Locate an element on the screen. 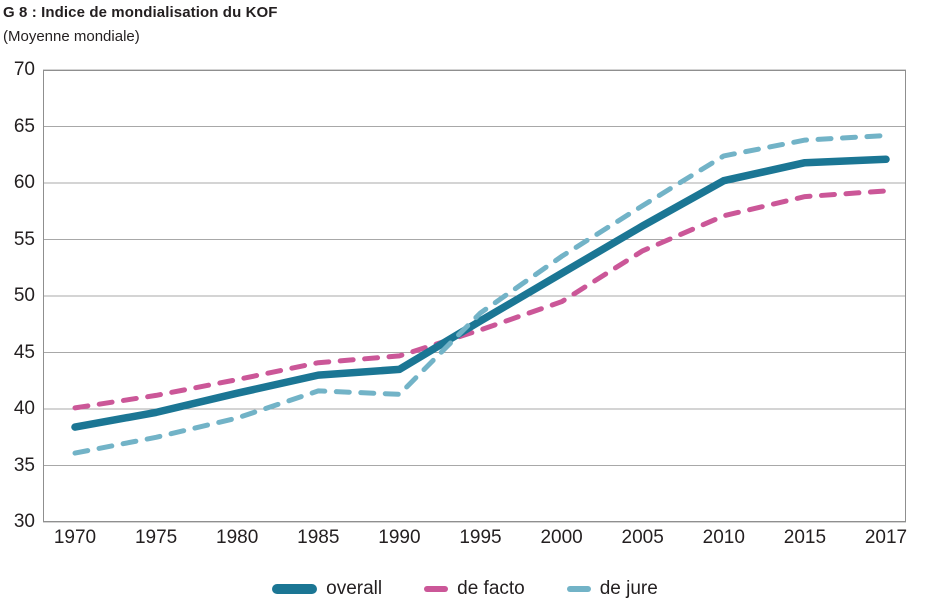  y-tick-label: 65 is located at coordinates (24, 126).